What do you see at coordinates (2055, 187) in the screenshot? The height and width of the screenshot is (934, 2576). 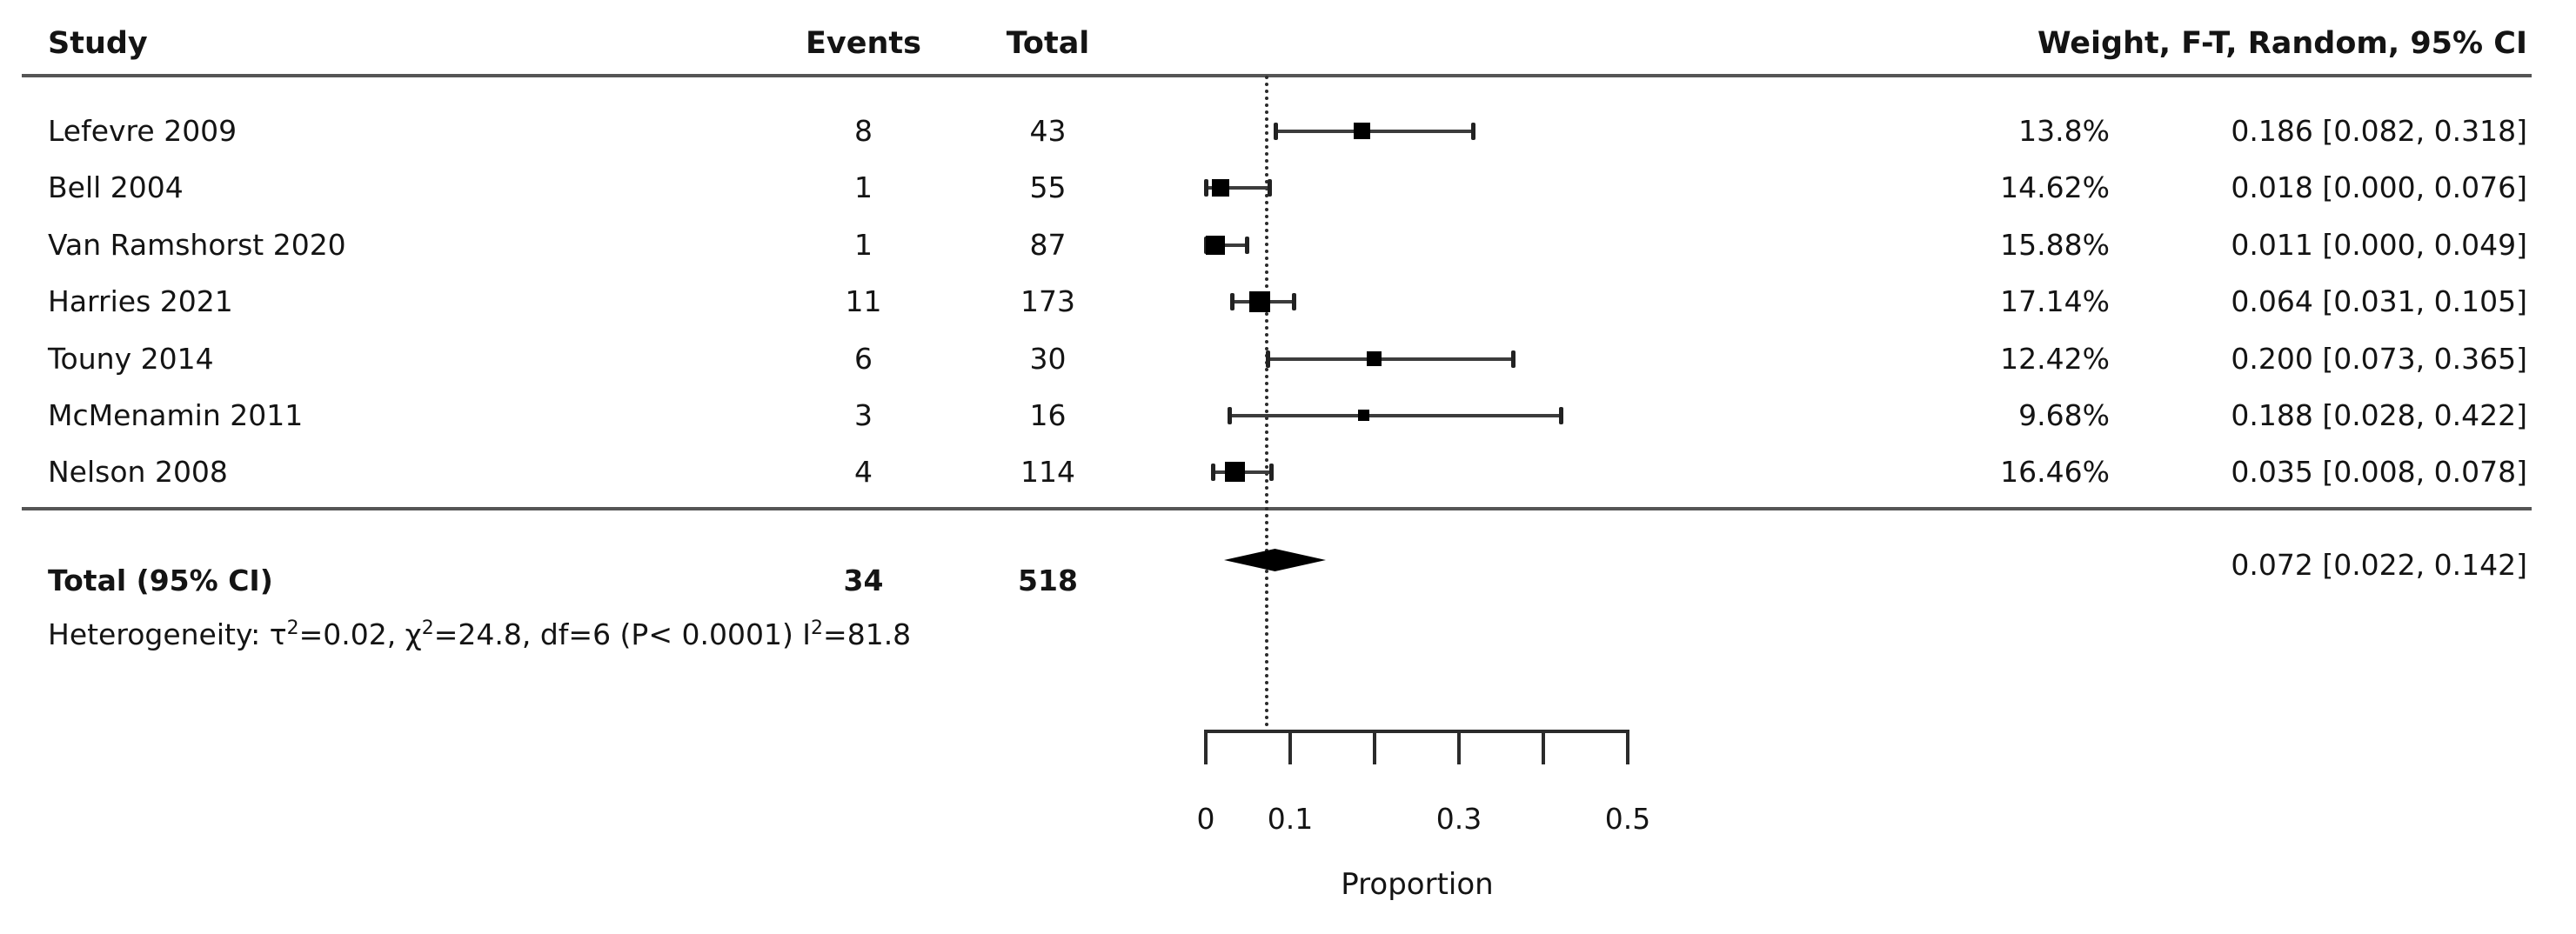 I see `weight-value: 14.62%` at bounding box center [2055, 187].